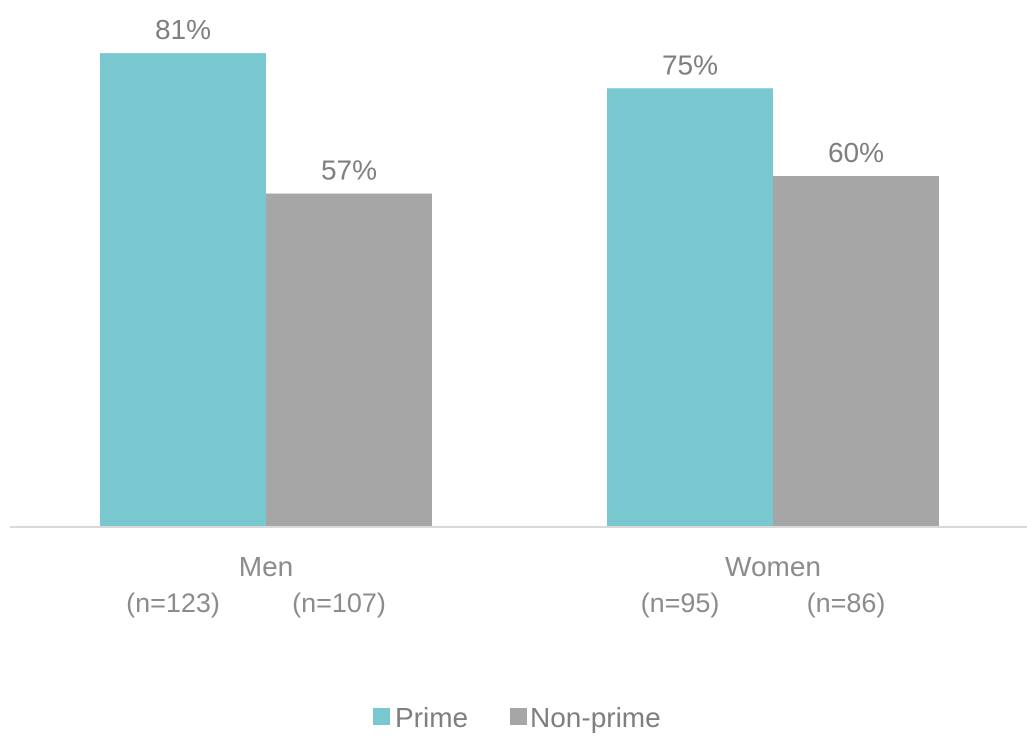 The height and width of the screenshot is (742, 1027). Describe the element at coordinates (381, 716) in the screenshot. I see `legend-swatch-prime` at that location.